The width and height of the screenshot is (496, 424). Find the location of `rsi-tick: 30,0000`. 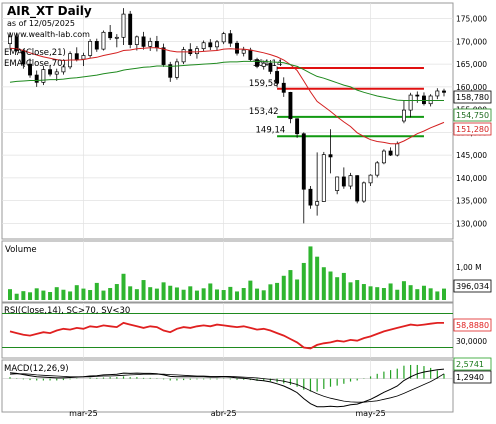

rsi-tick: 30,0000 is located at coordinates (471, 341).